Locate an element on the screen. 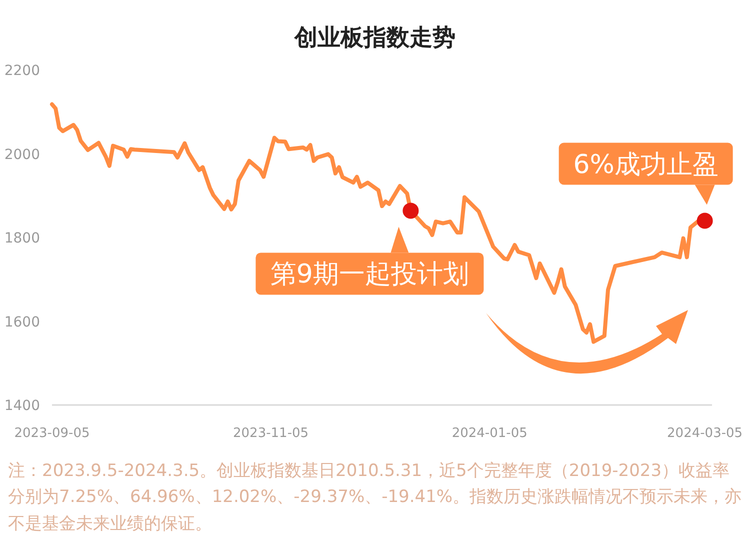 The height and width of the screenshot is (547, 750). x-tick-label: 2024-03-05 is located at coordinates (705, 433).